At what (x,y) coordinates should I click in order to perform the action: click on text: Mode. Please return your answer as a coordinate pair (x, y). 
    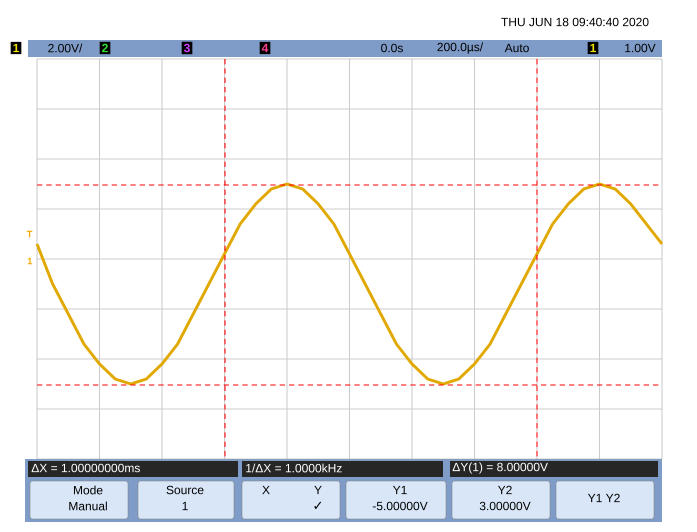
    Looking at the image, I should click on (88, 490).